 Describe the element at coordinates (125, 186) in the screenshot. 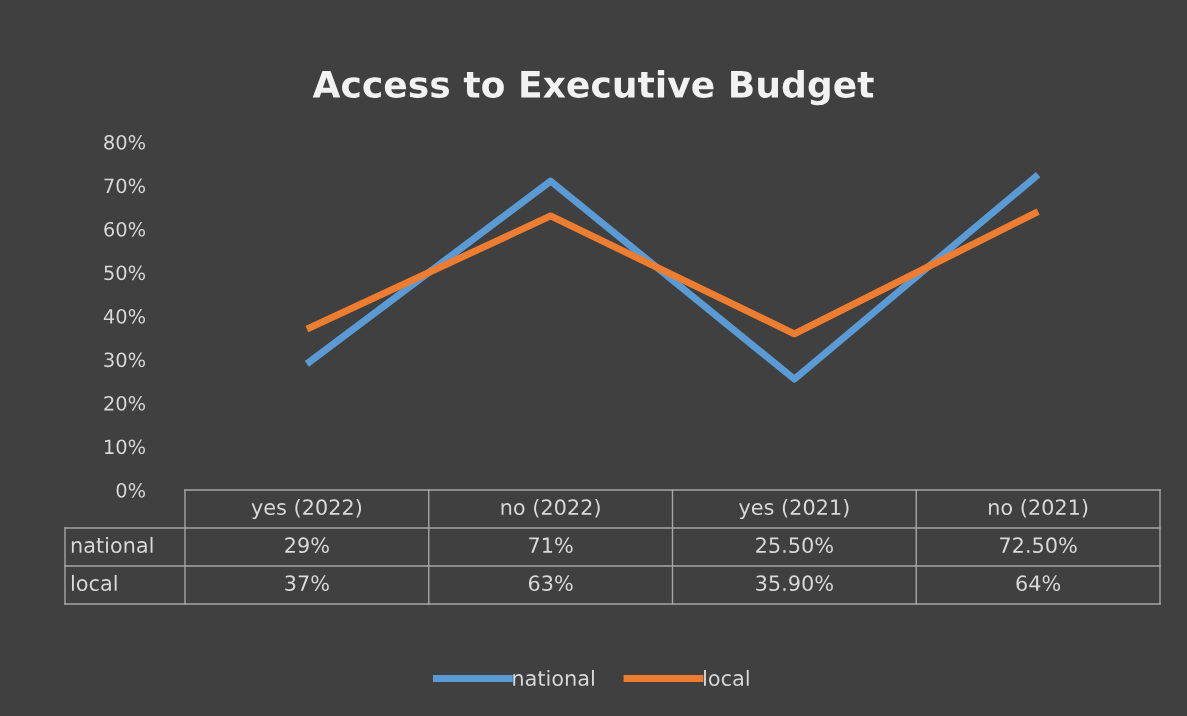

I see `y-tick-label: 70%` at that location.